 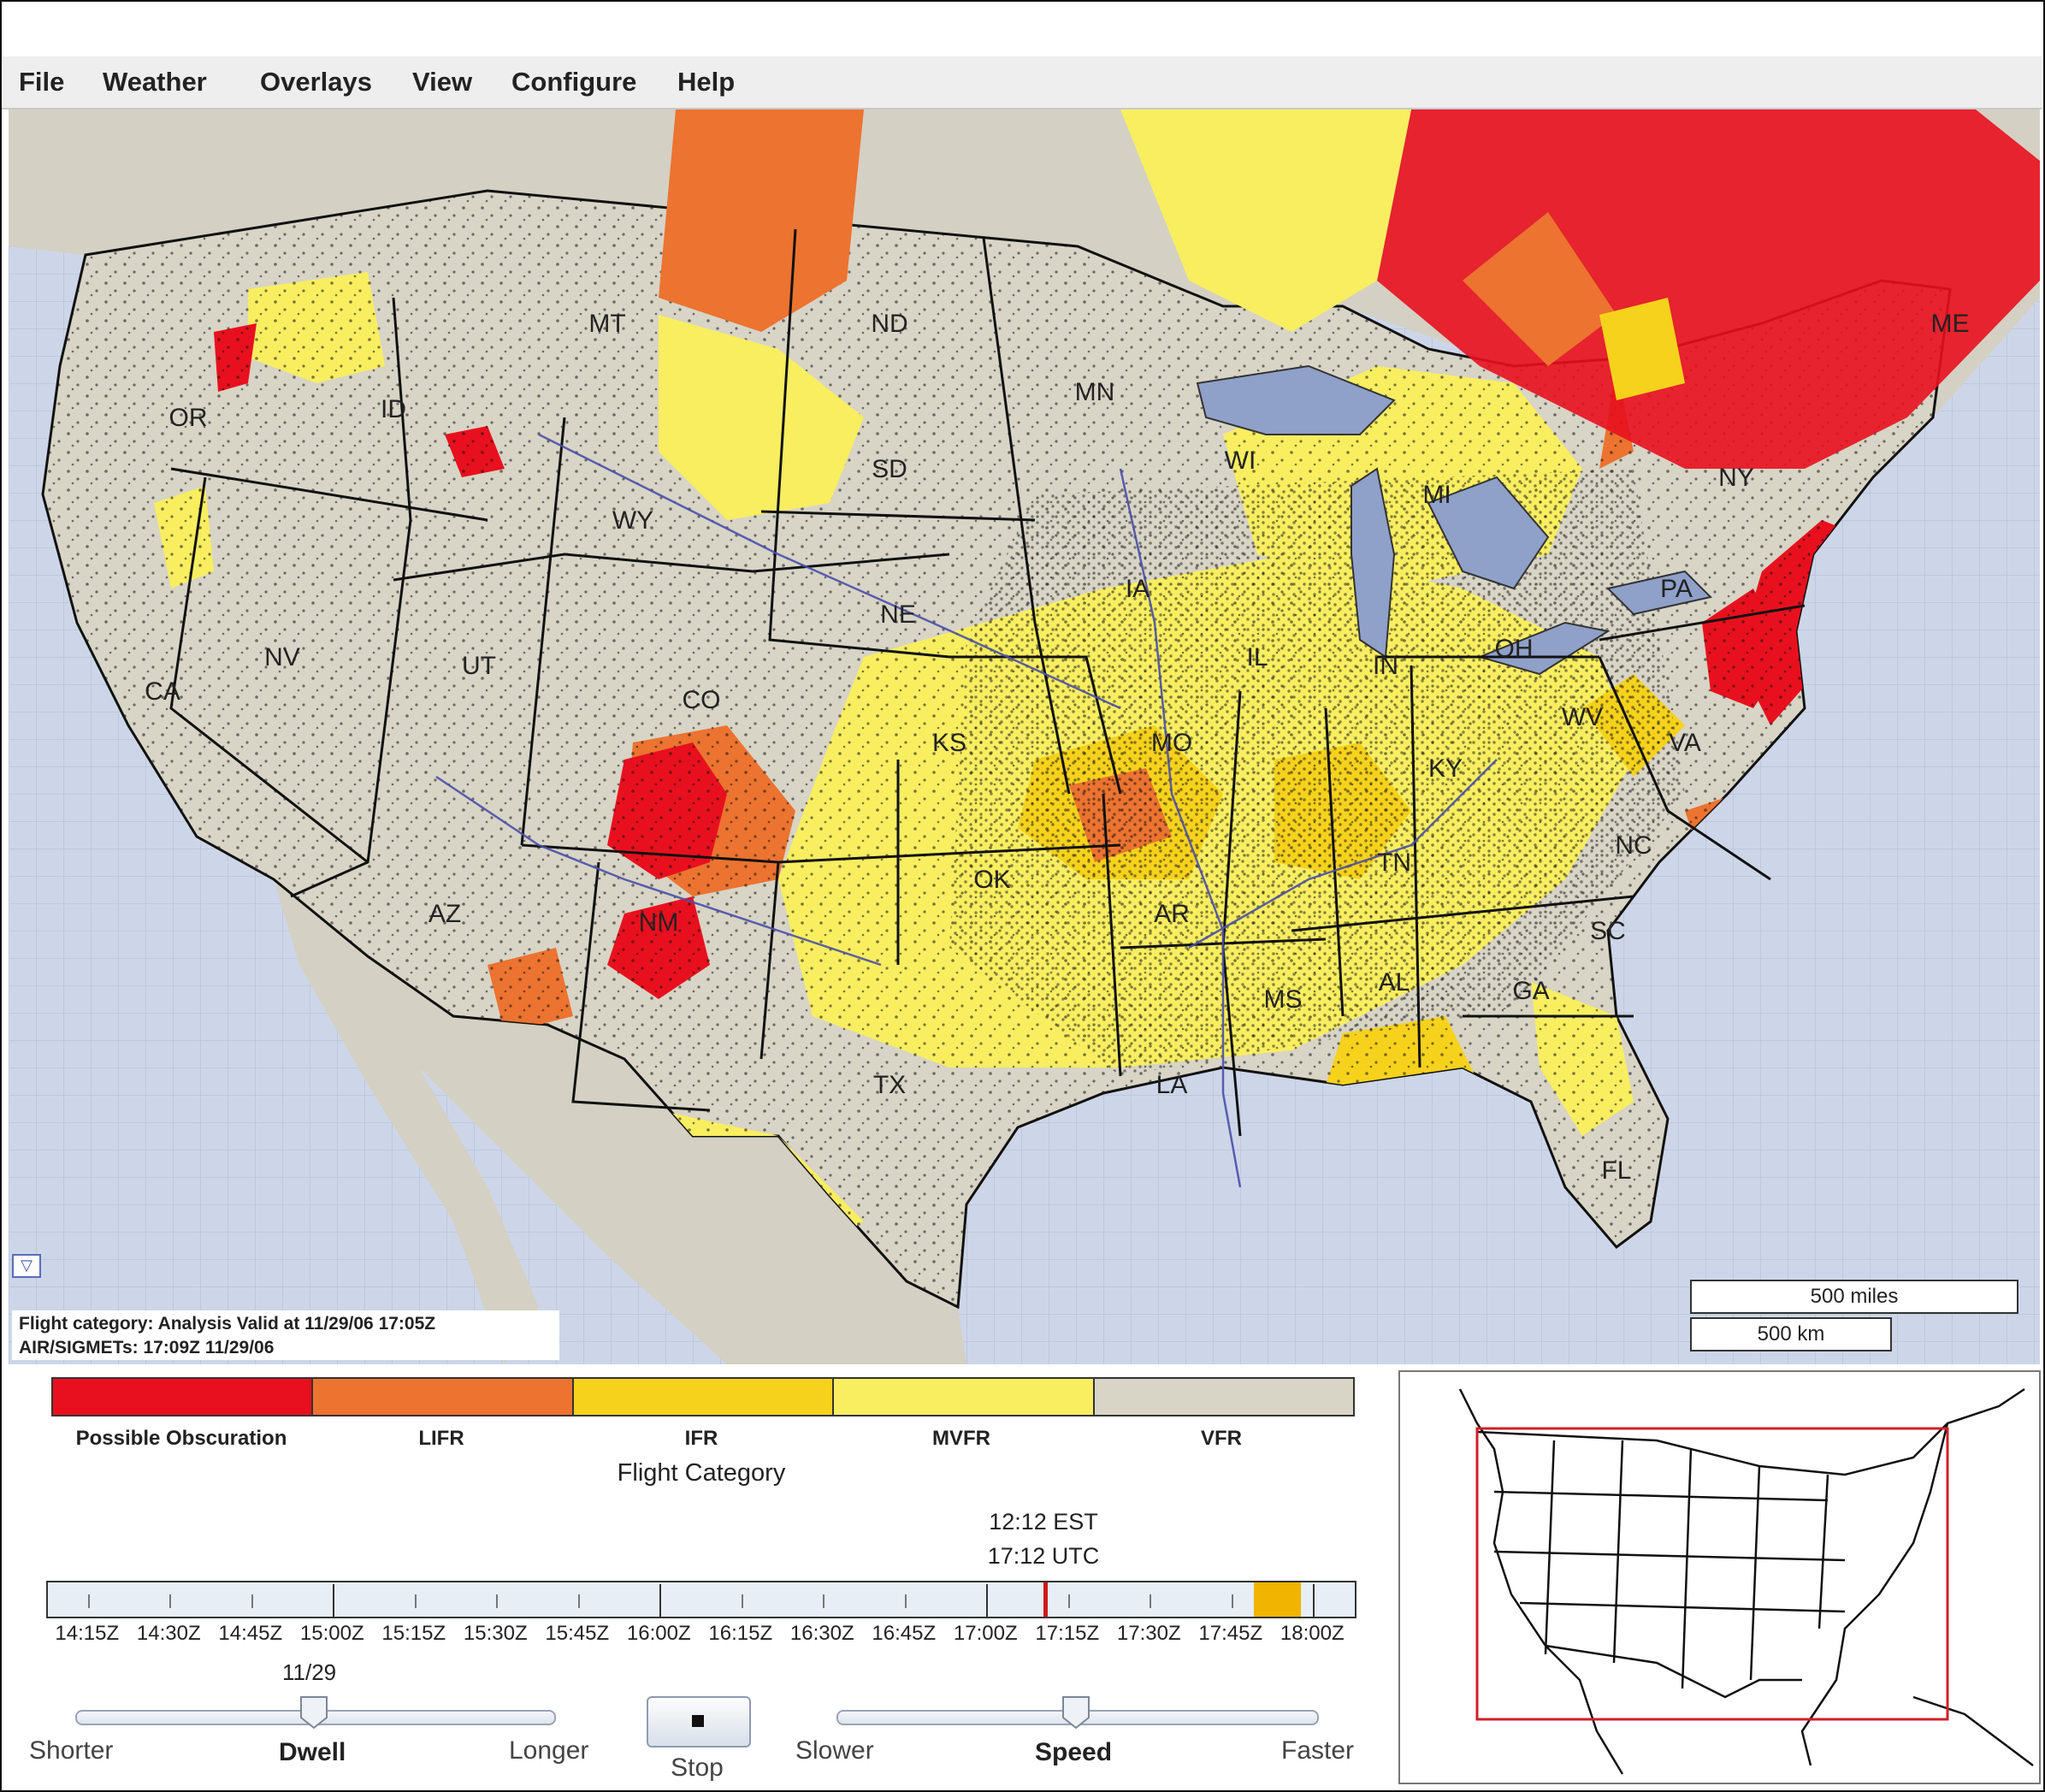 What do you see at coordinates (549, 1750) in the screenshot?
I see `dwell-max-label: Longer` at bounding box center [549, 1750].